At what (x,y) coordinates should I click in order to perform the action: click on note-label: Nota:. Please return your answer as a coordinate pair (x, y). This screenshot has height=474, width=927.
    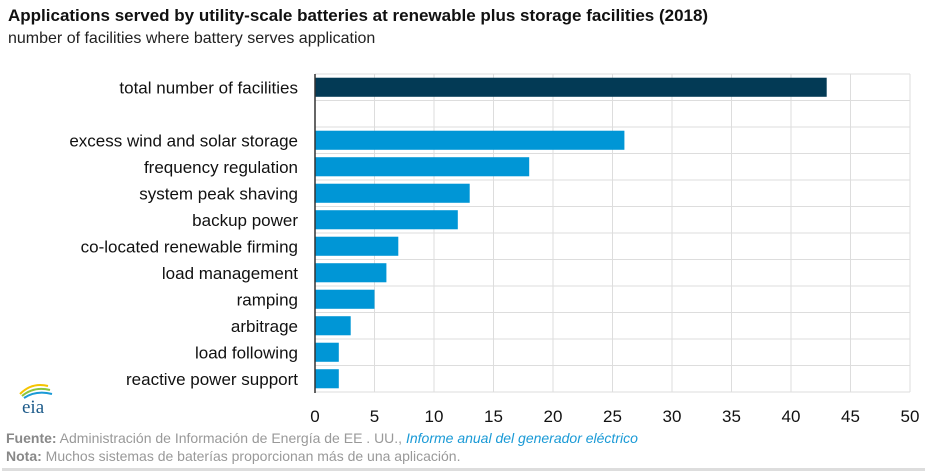
    Looking at the image, I should click on (24, 456).